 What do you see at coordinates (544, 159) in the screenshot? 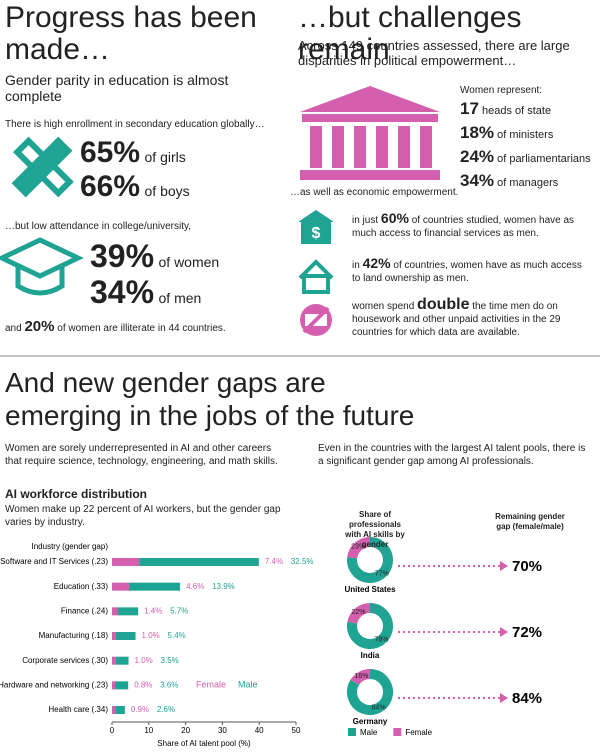
I see `text: of parliamentarians` at bounding box center [544, 159].